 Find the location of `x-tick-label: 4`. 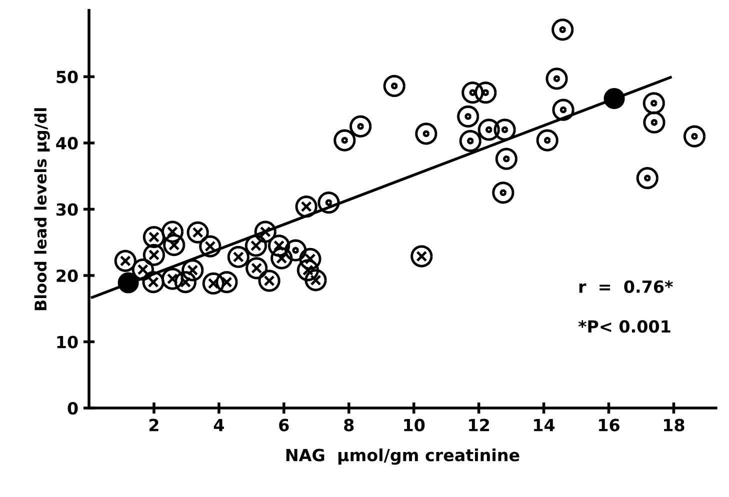

x-tick-label: 4 is located at coordinates (219, 425).